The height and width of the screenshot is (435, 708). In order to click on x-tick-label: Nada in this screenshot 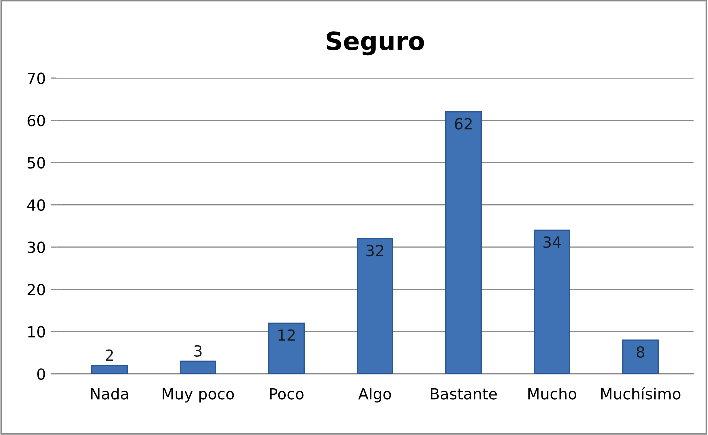, I will do `click(109, 394)`.